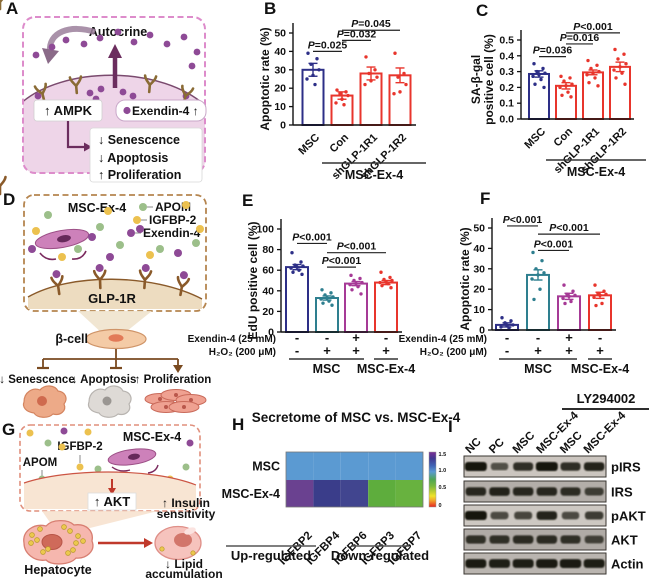  What do you see at coordinates (79, 255) in the screenshot?
I see `secretion-swirl` at bounding box center [79, 255].